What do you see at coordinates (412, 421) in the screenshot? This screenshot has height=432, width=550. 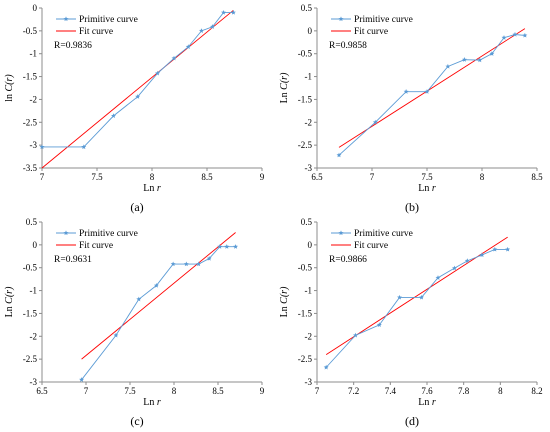 I see `panel-label-d: (d)` at bounding box center [412, 421].